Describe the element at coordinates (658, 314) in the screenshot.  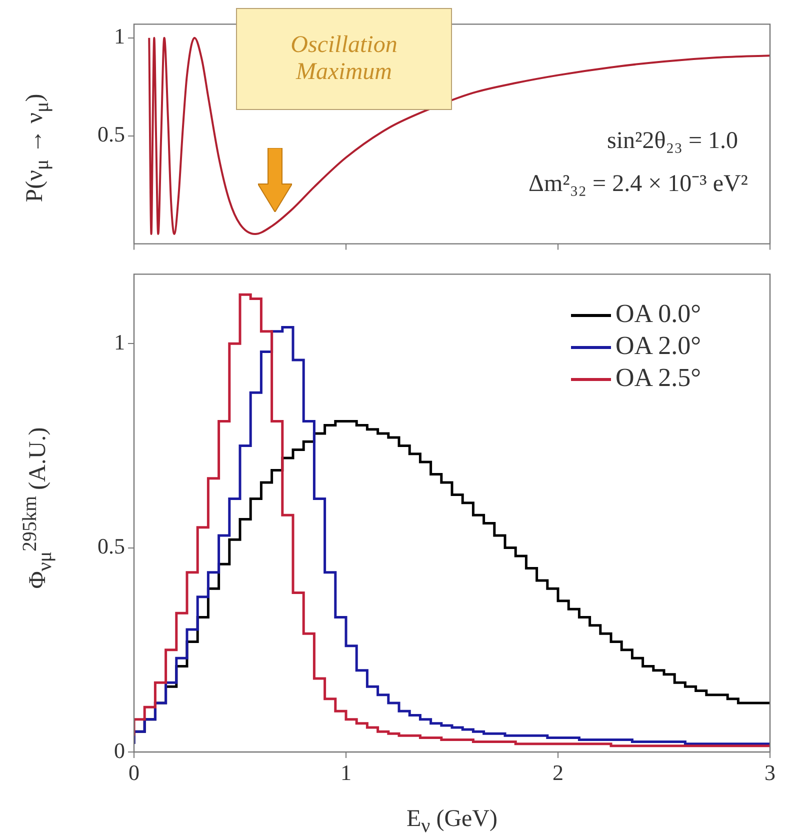
I see `legend-label: OA 0.0°` at that location.